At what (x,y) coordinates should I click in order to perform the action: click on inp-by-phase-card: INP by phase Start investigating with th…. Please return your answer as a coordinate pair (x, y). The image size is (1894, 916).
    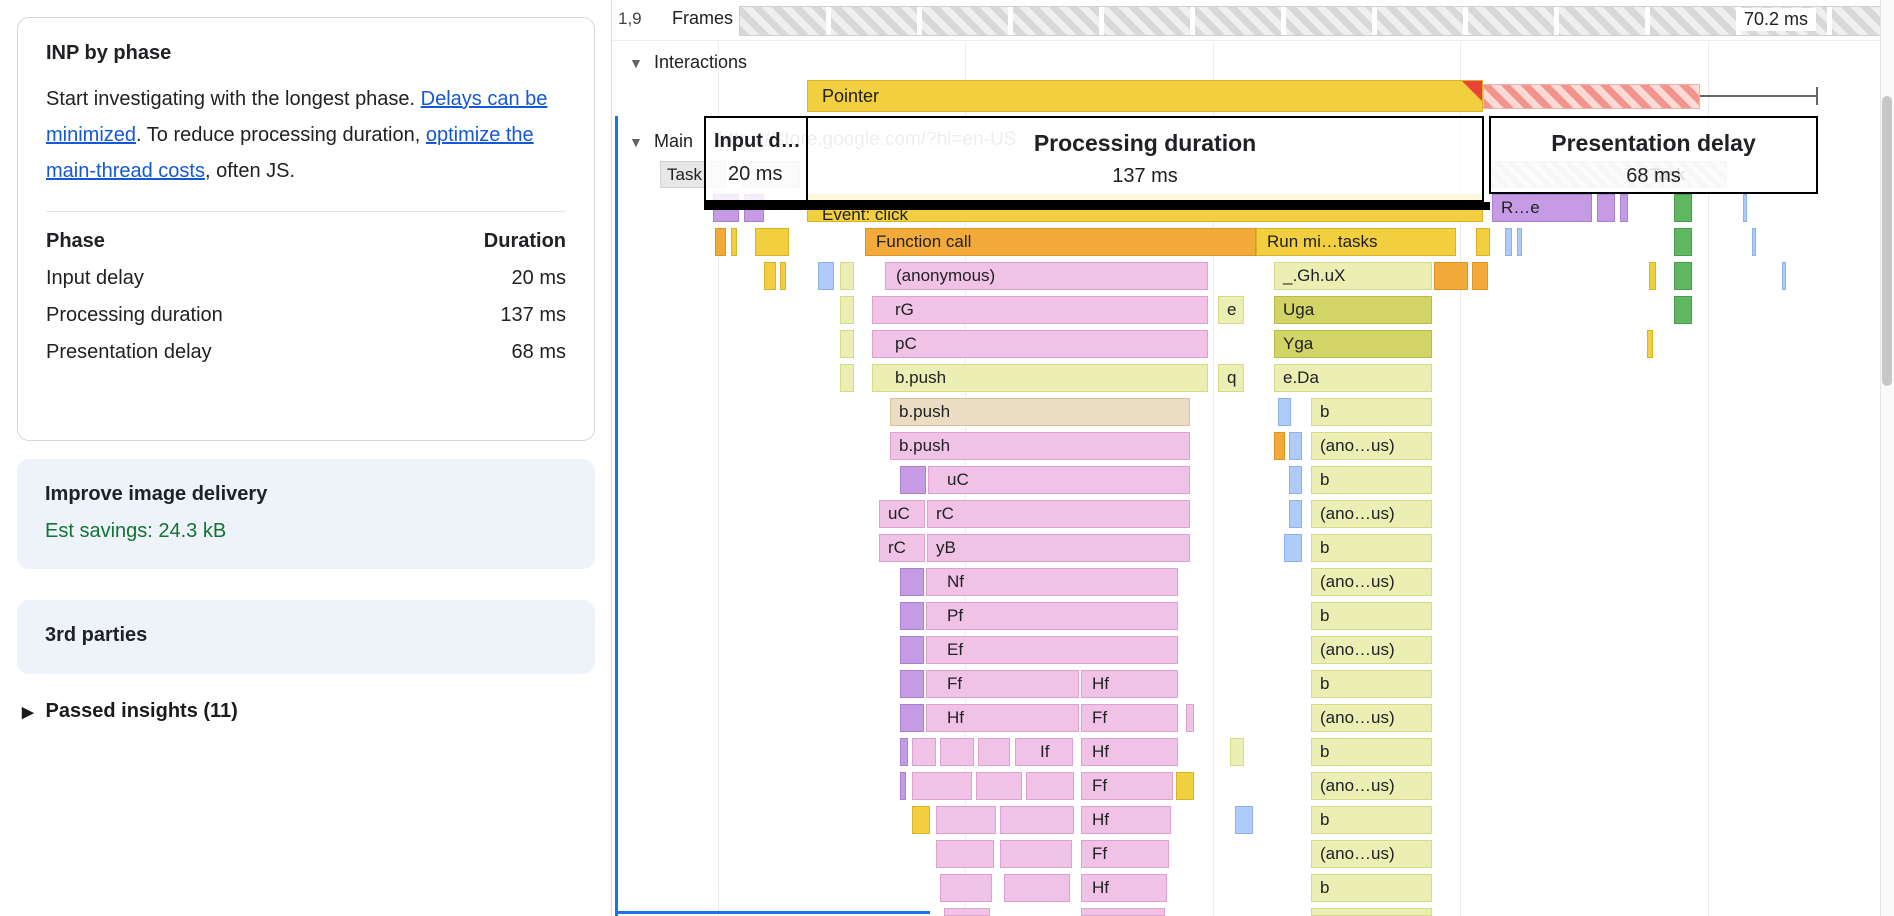
    Looking at the image, I should click on (306, 229).